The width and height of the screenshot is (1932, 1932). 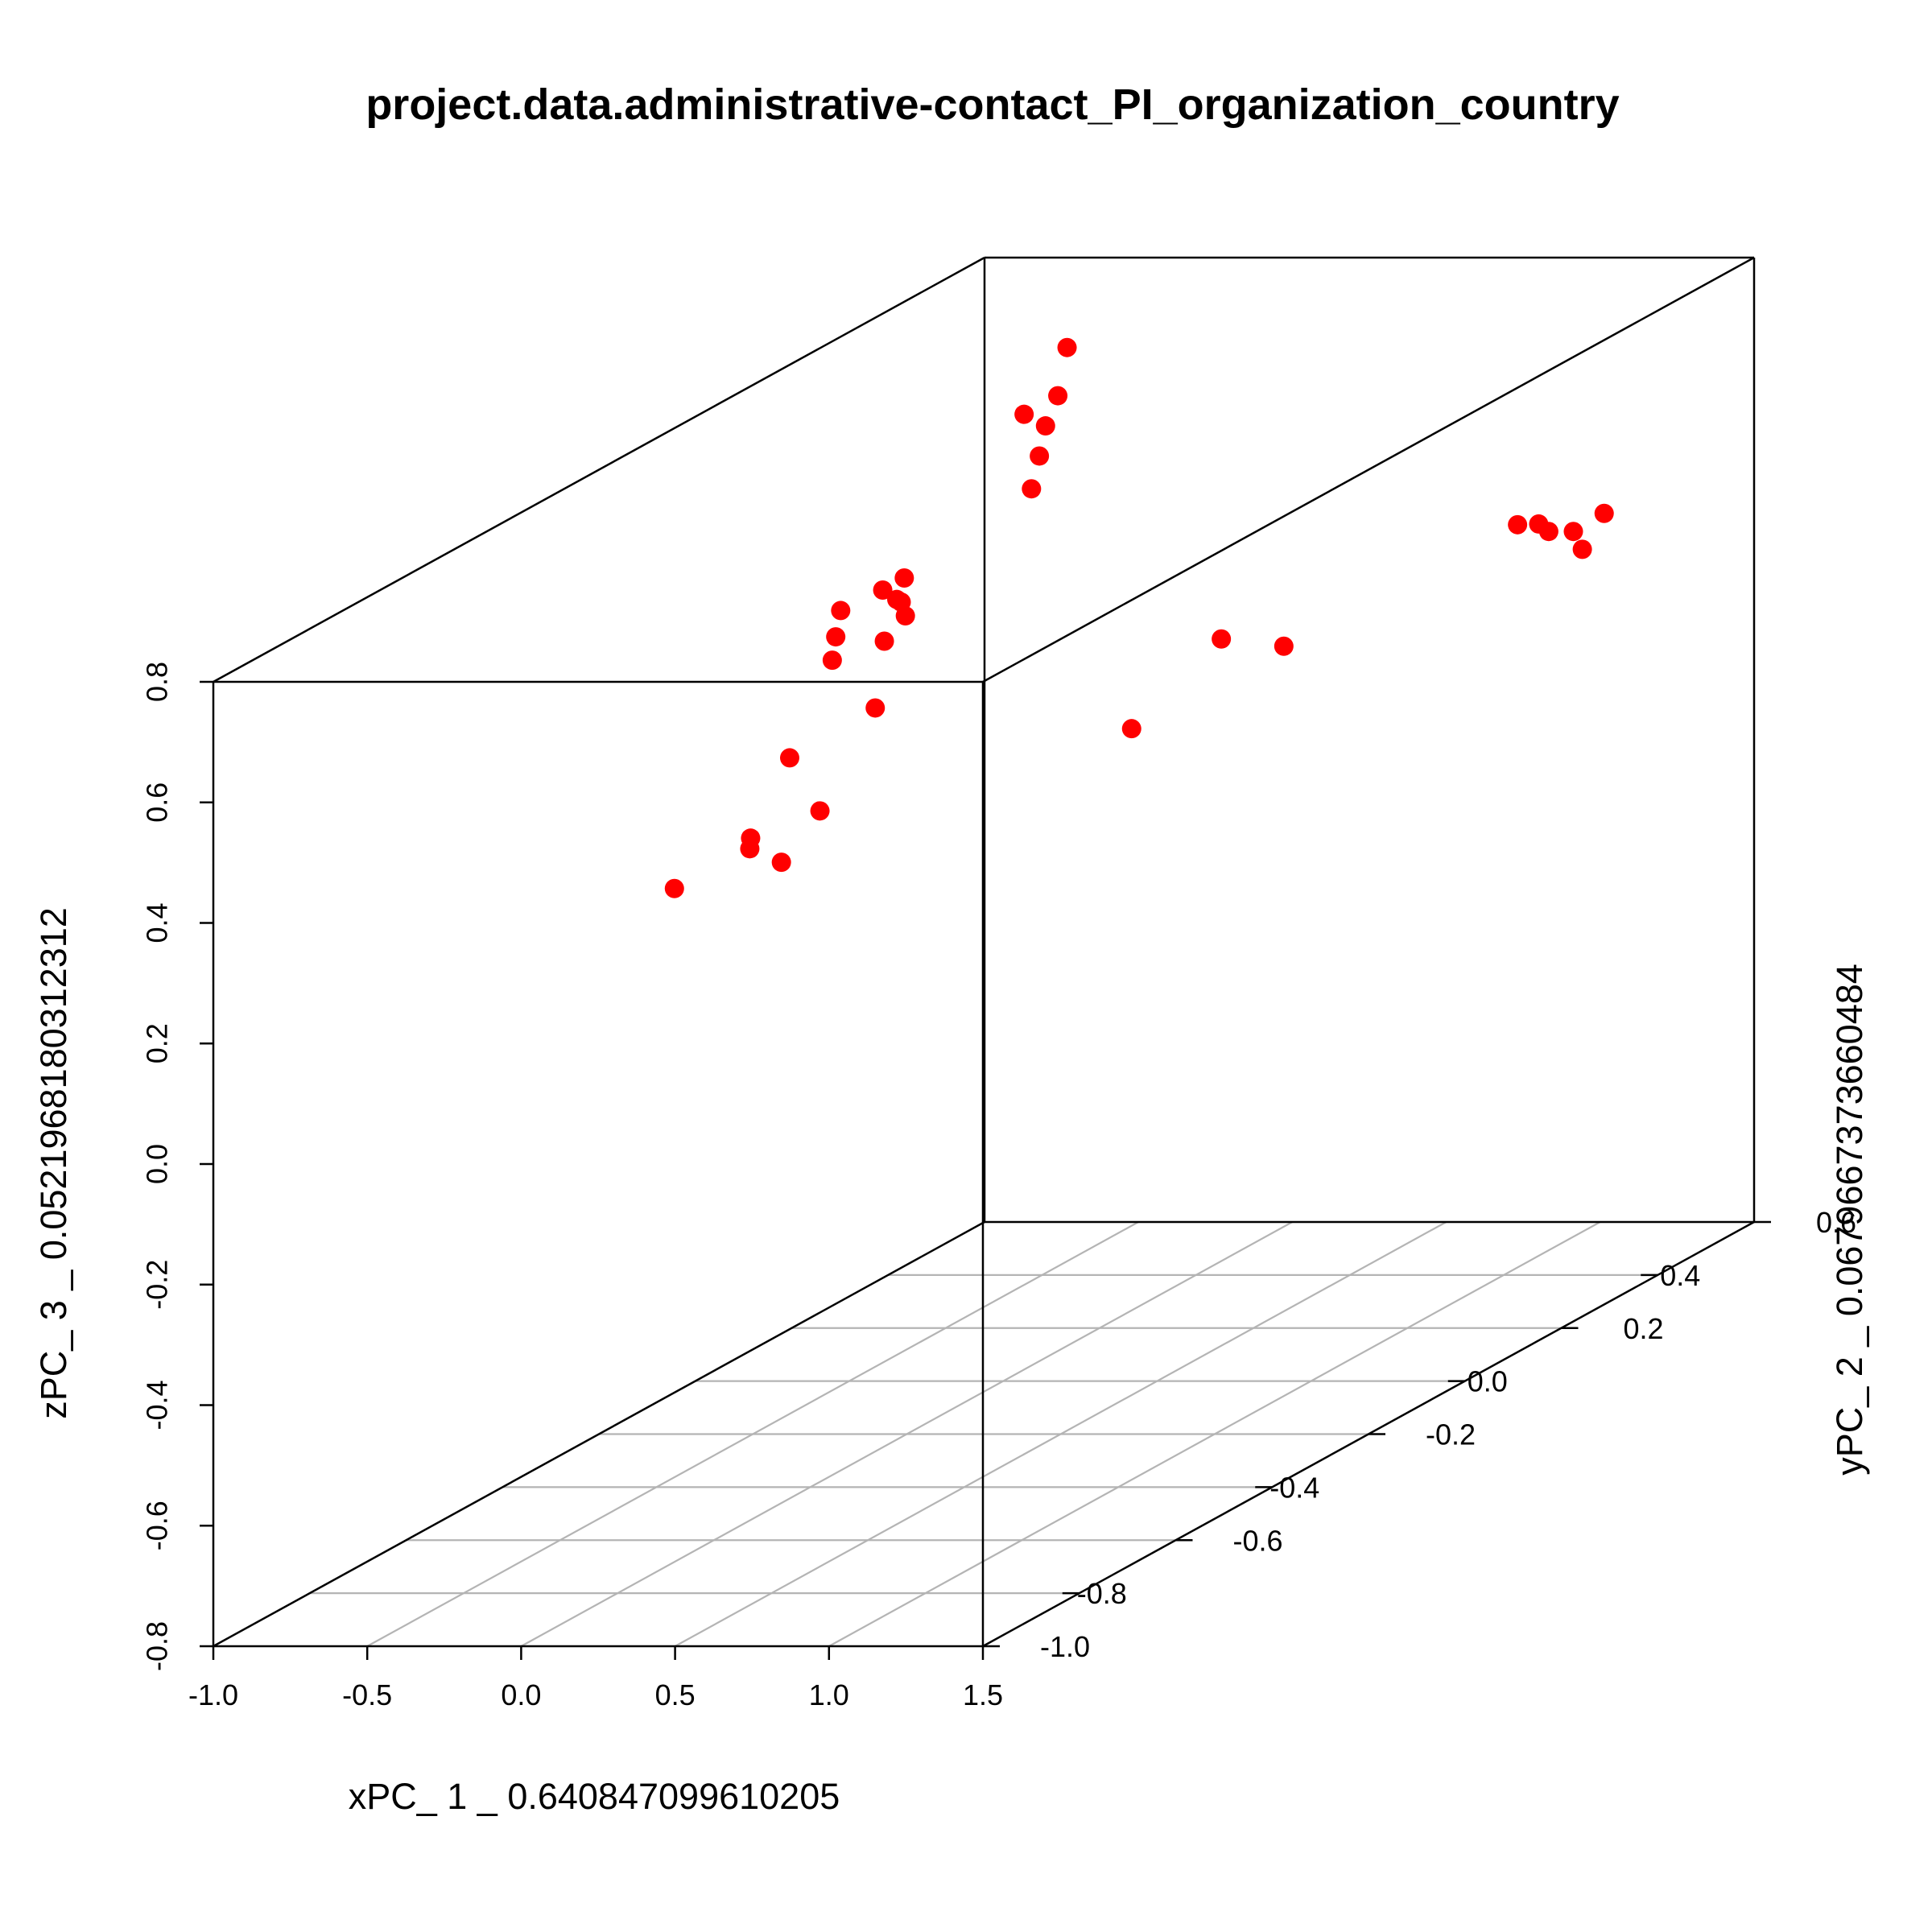 I want to click on y-tick-label: -0.2, so click(x=1451, y=1434).